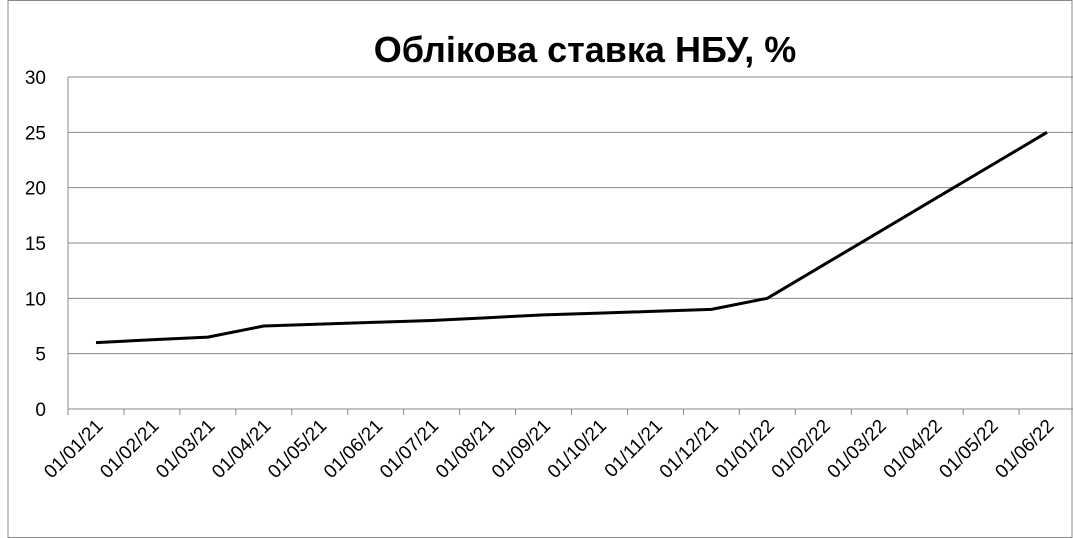 Image resolution: width=1073 pixels, height=538 pixels. I want to click on y-tick-label: 10, so click(35, 299).